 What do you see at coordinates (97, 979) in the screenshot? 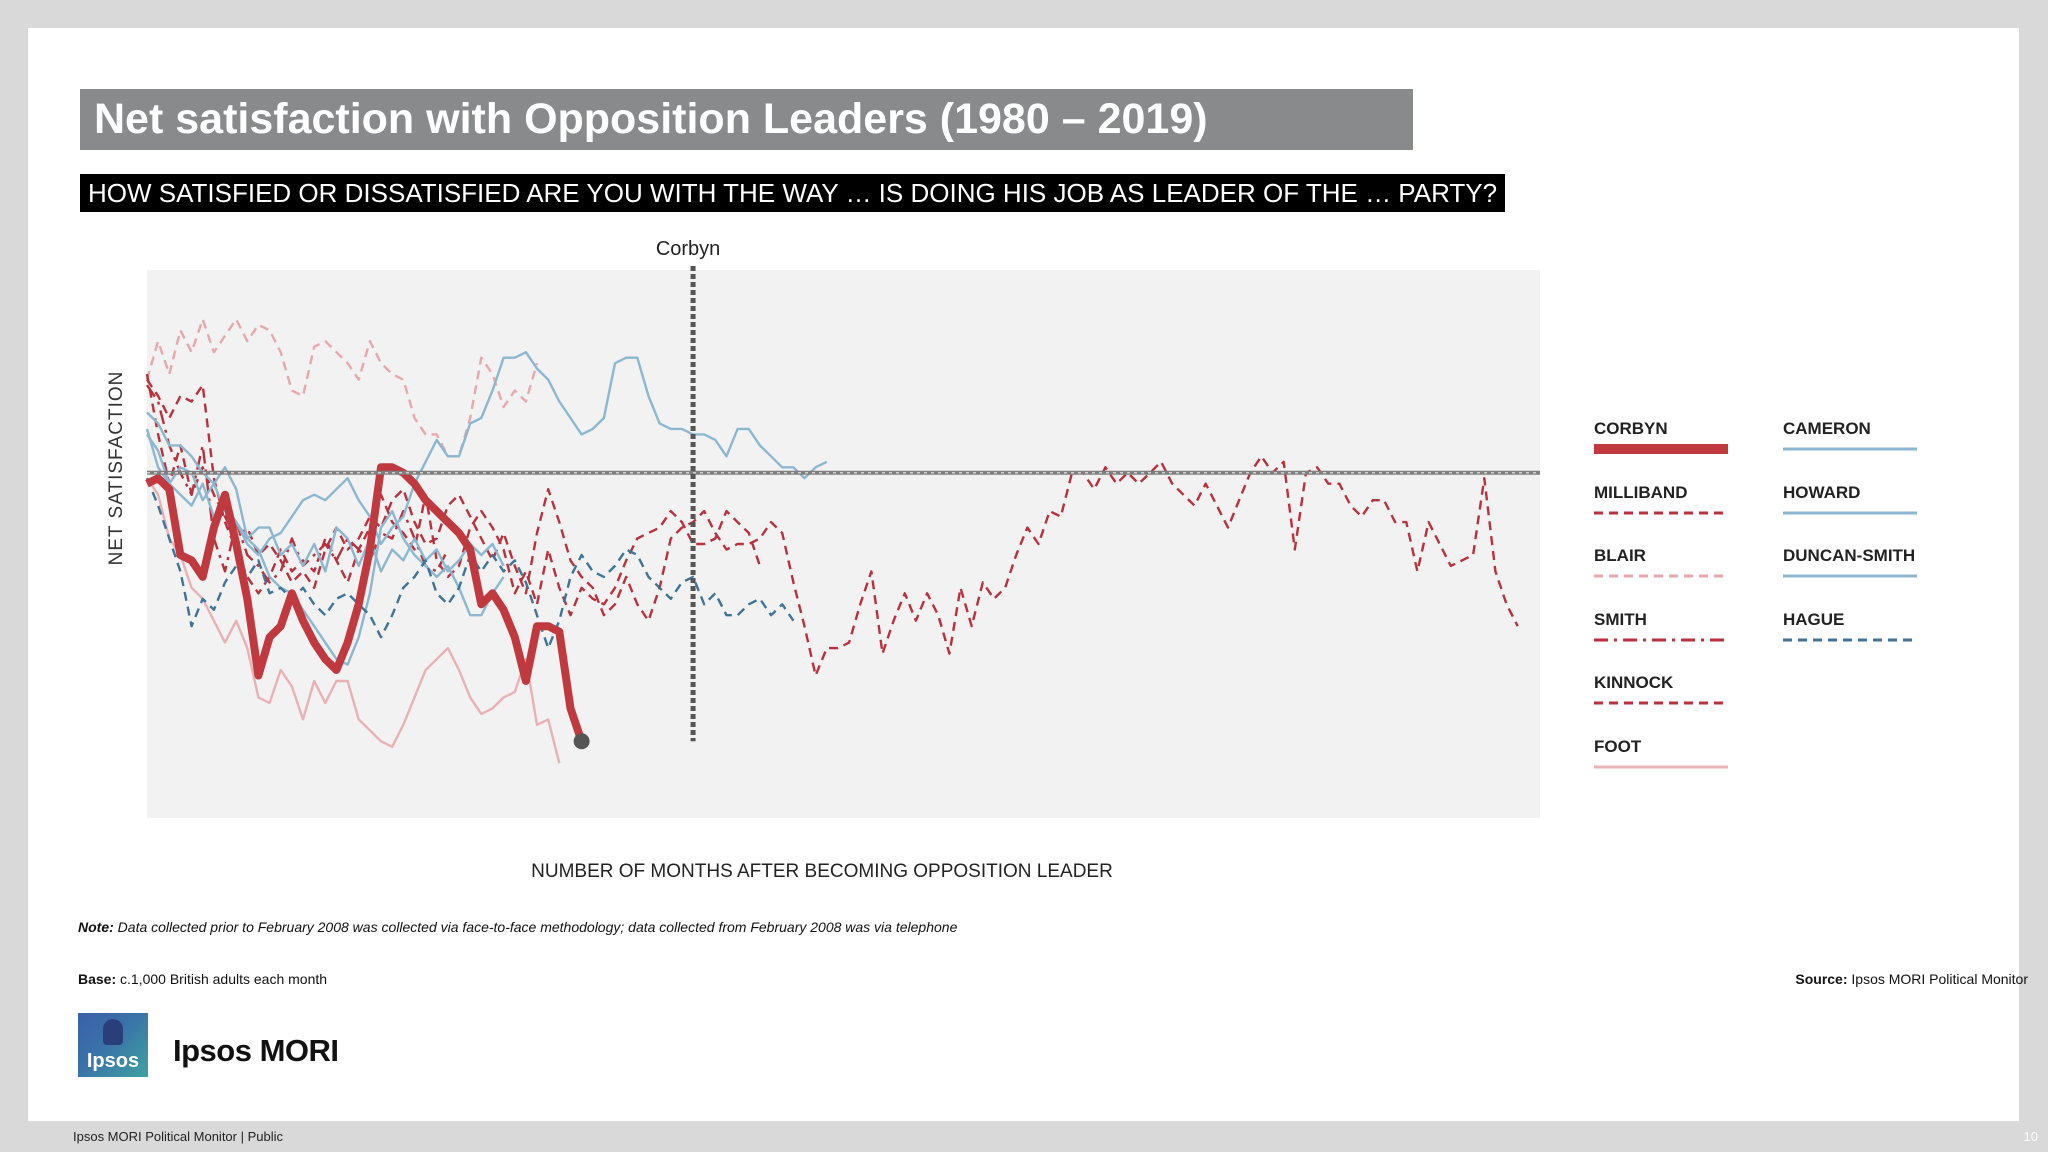
I see `base-label: Base:` at bounding box center [97, 979].